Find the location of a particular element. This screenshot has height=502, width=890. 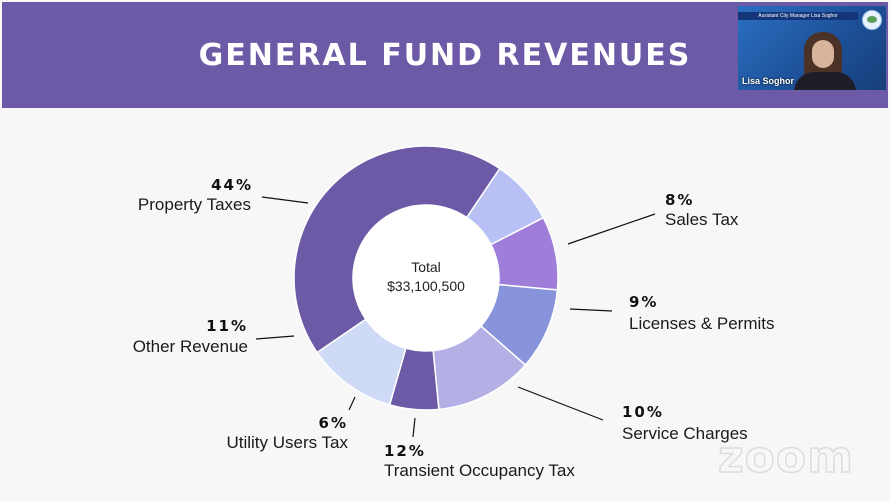

city-seal-icon is located at coordinates (872, 20).